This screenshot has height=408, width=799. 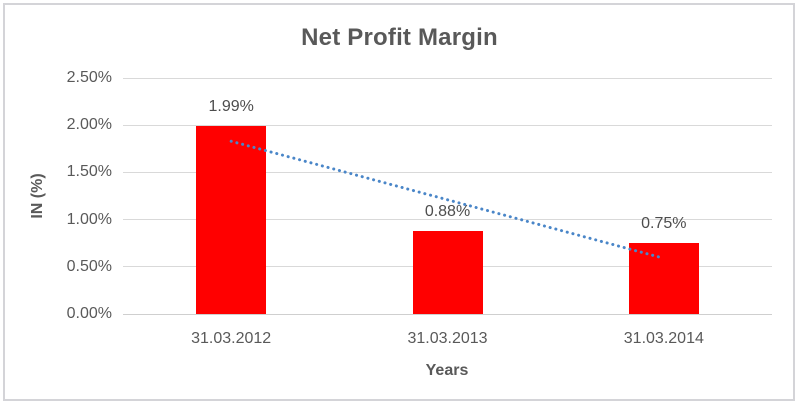 I want to click on bar-value-label: 0.75%, so click(x=664, y=224).